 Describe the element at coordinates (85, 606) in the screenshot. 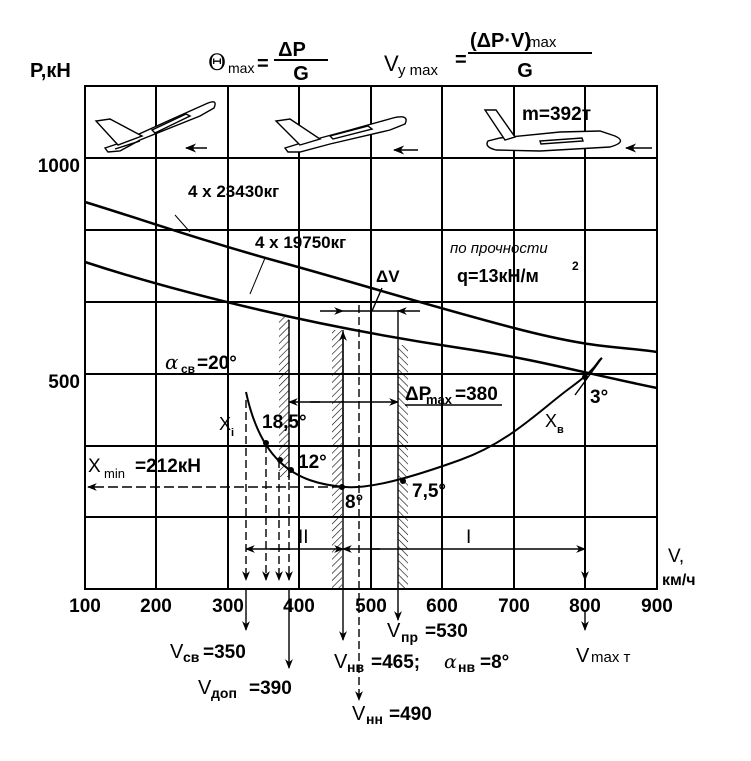

I see `svg-text: 100` at that location.